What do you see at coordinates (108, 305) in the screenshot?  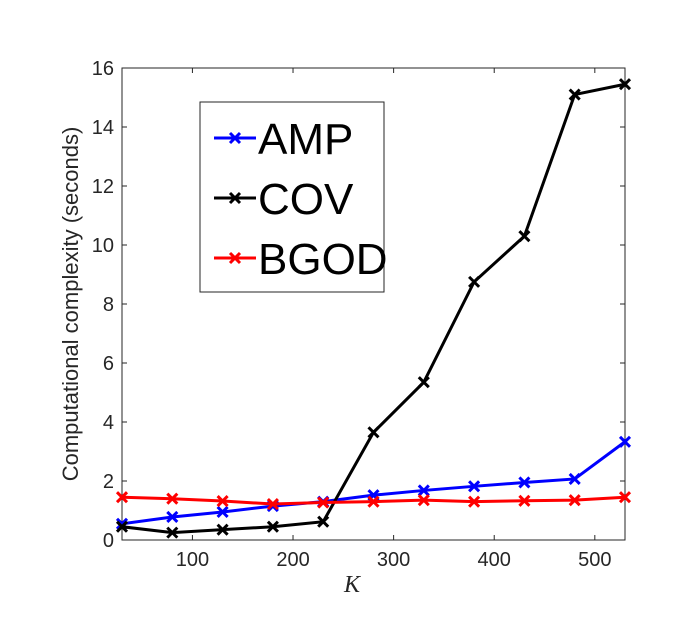 I see `y-tick-label: 8` at bounding box center [108, 305].